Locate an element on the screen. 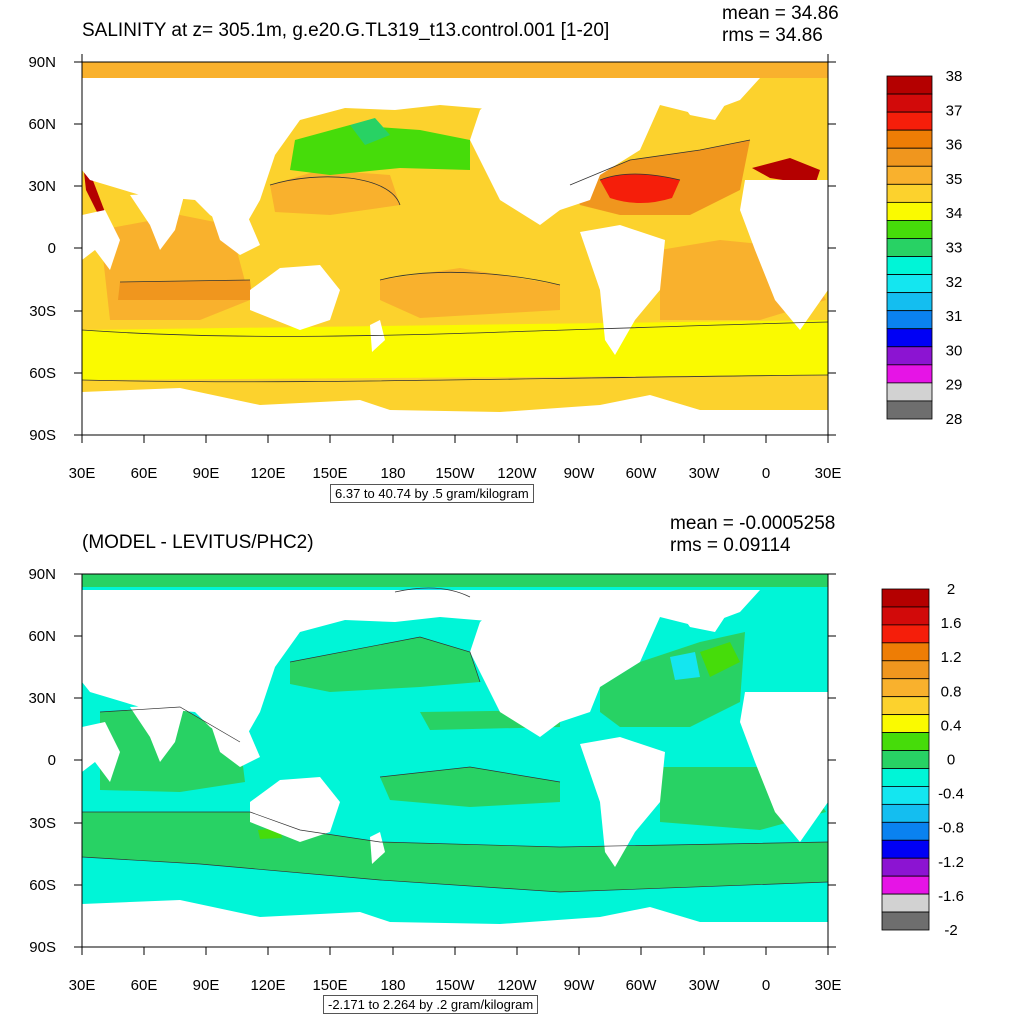 The image size is (1024, 1024). rms-value: rms = 0.09114 is located at coordinates (730, 545).